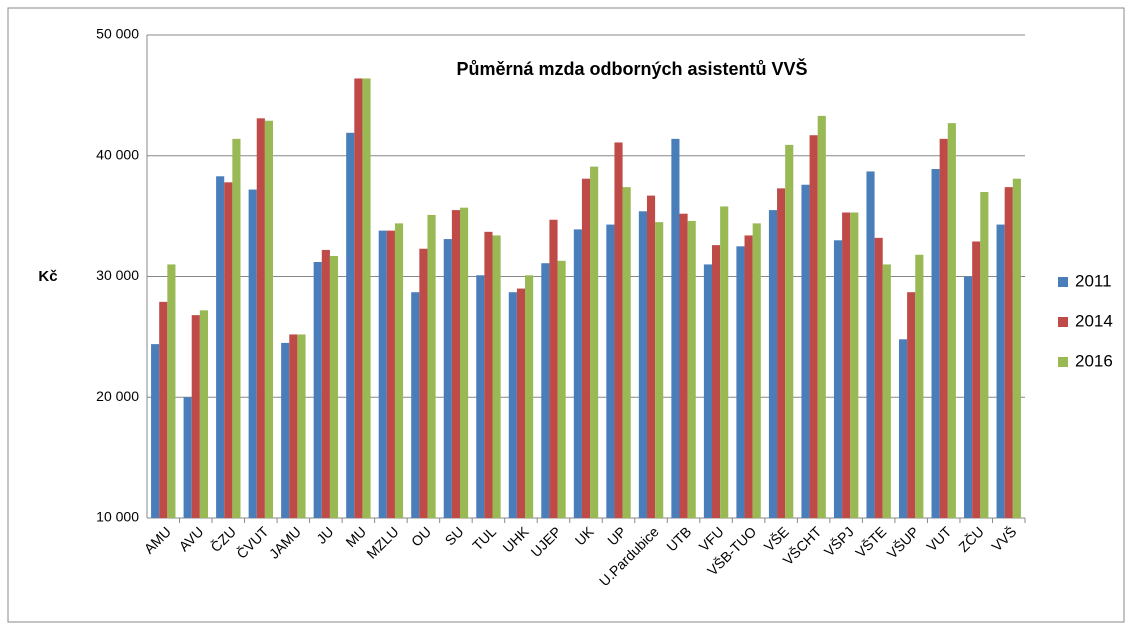 This screenshot has height=623, width=1125. What do you see at coordinates (117, 396) in the screenshot?
I see `y-tick-label: 20 000` at bounding box center [117, 396].